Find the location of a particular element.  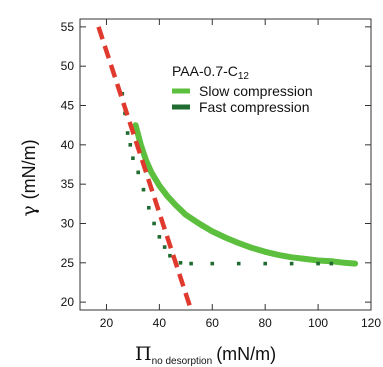

x-axis-label: Πno desorption (mN/m) is located at coordinates (205, 355).